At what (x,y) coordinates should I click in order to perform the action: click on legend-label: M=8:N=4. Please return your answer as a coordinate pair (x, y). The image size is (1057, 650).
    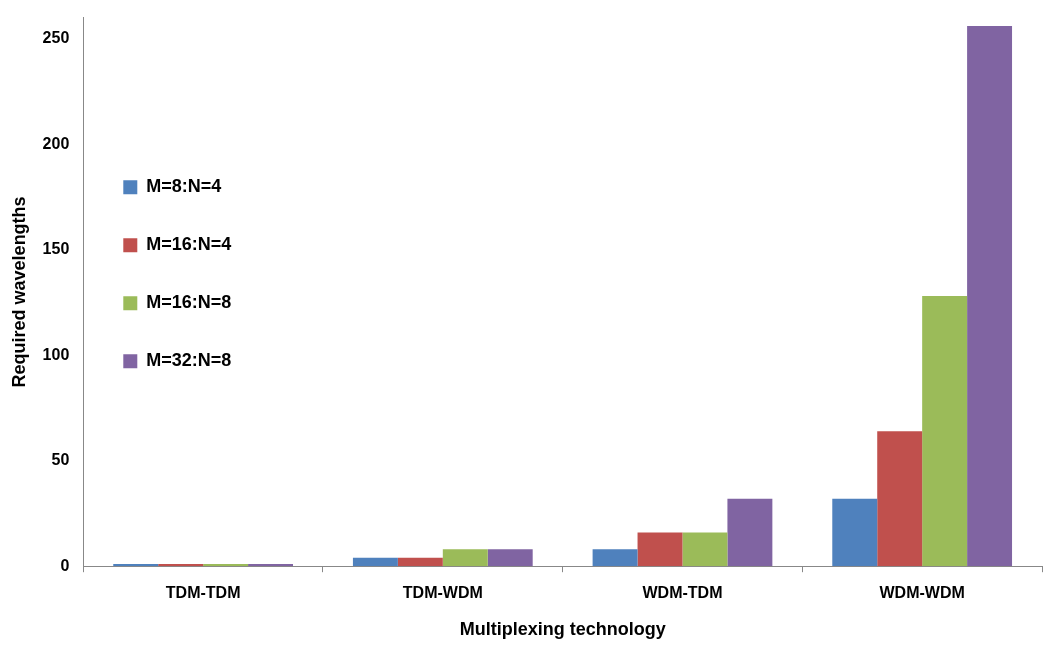
    Looking at the image, I should click on (184, 186).